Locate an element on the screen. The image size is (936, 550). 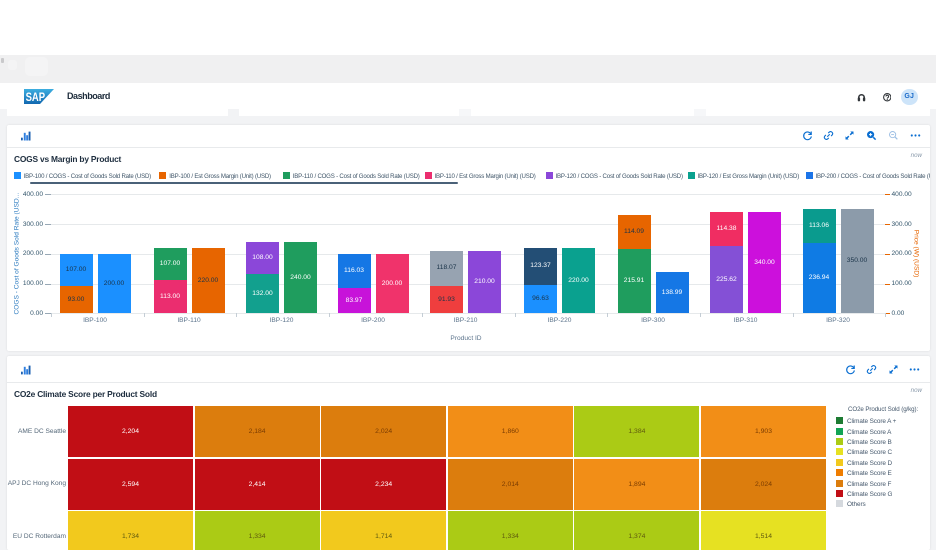
svg-text: SAP is located at coordinates (36, 98).